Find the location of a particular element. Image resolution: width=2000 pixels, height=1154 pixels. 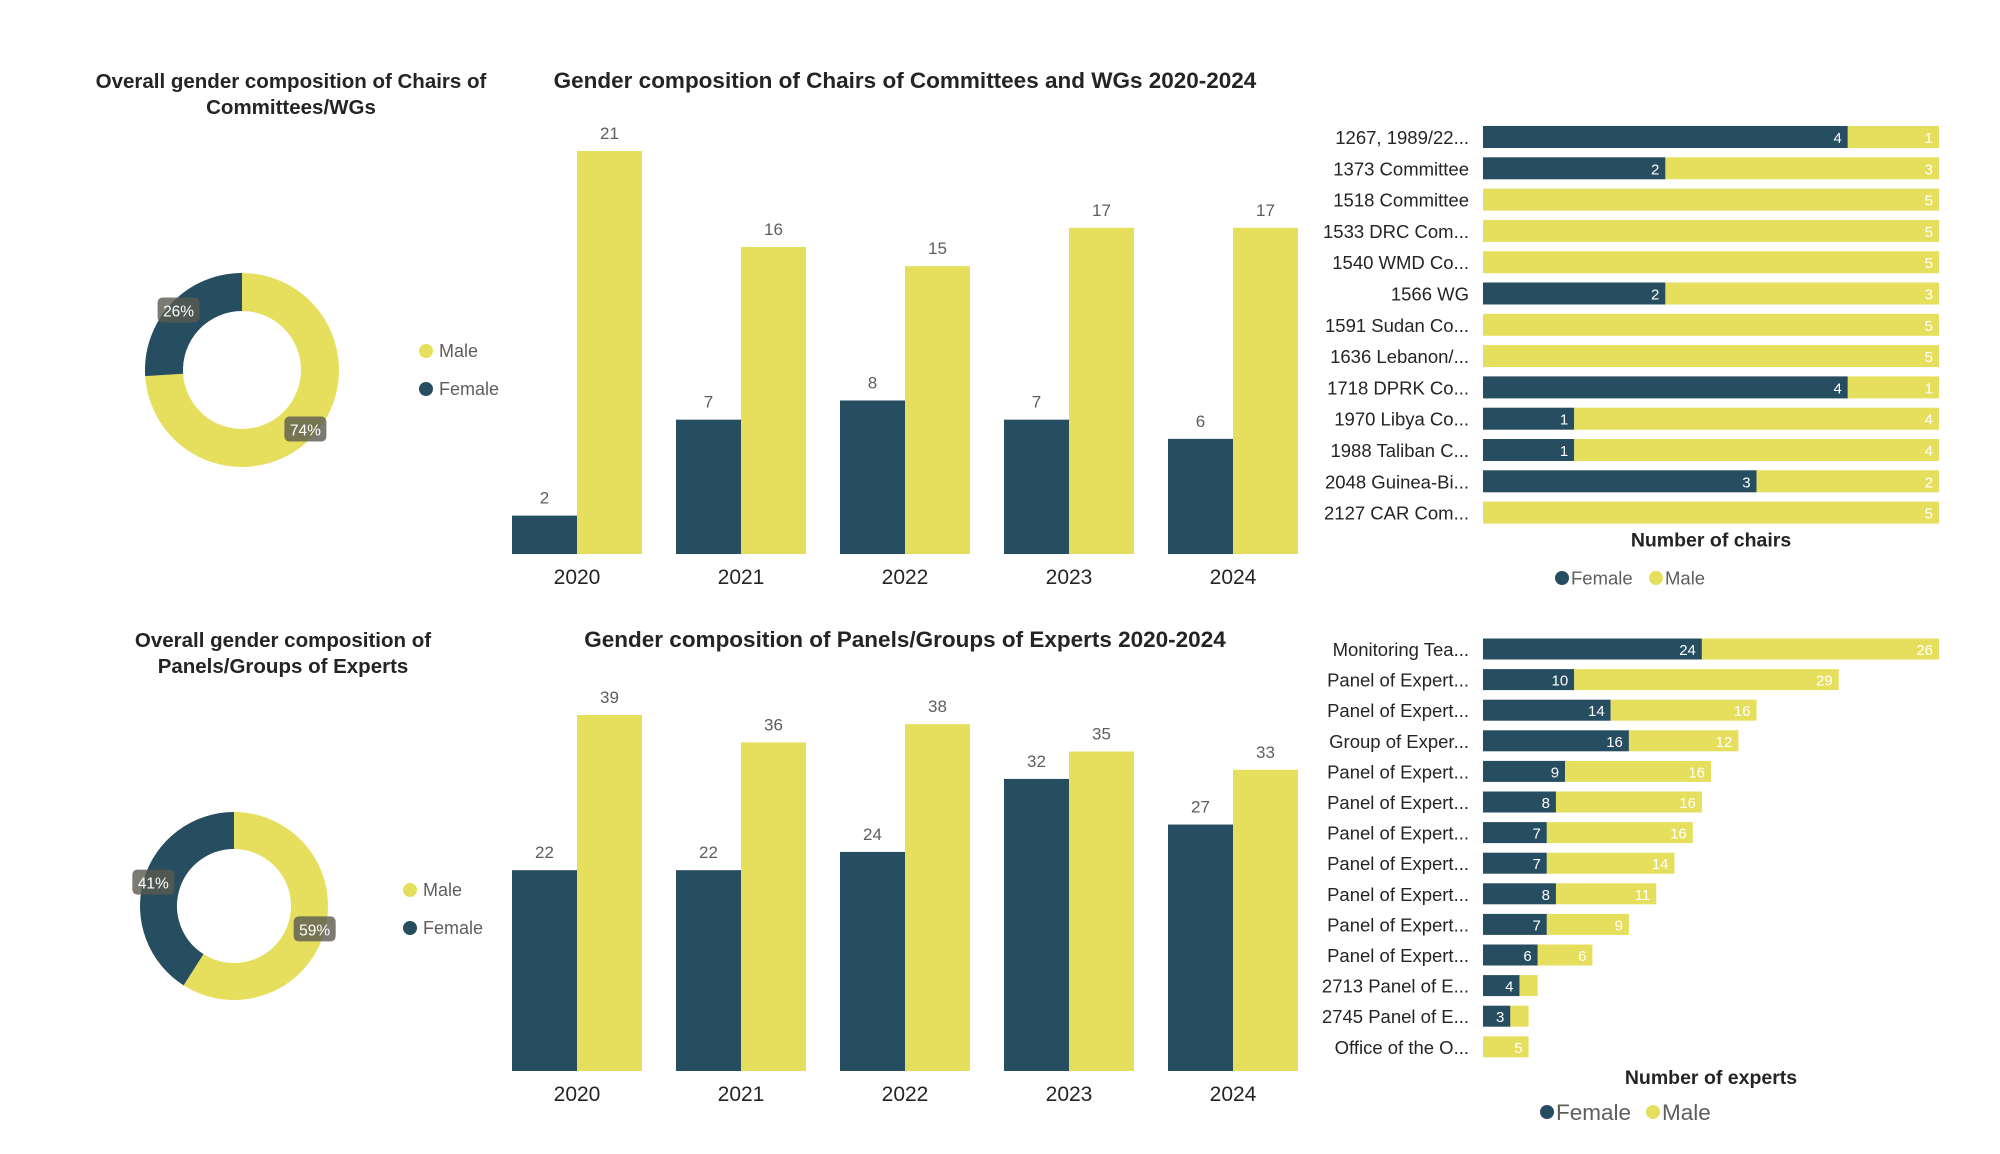

legend-label-male: Male is located at coordinates (1685, 577).